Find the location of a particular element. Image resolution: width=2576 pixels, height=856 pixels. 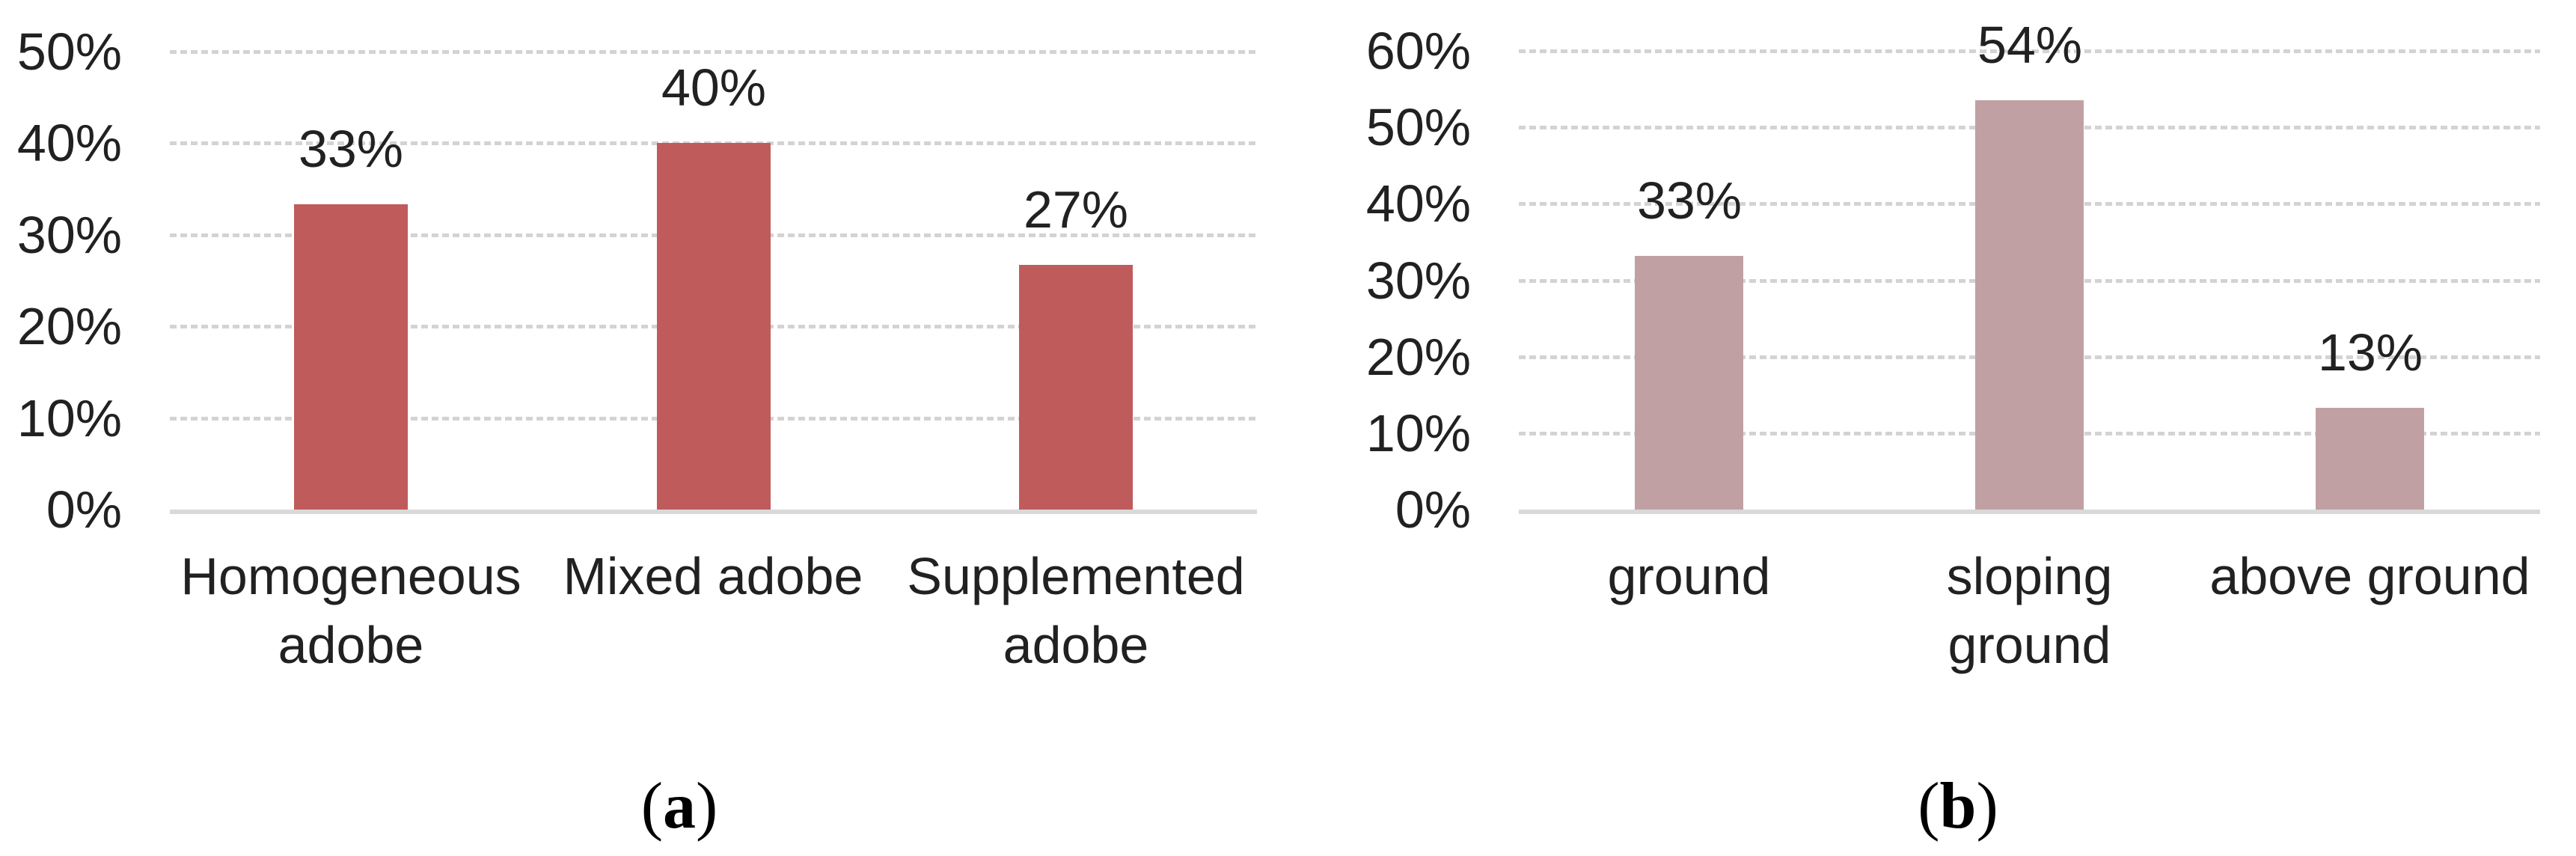

category-label-sloping-ground: sloping ground is located at coordinates (2029, 610).